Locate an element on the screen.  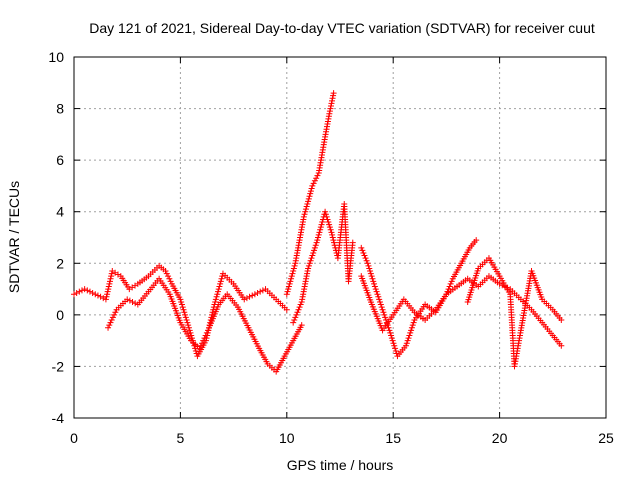
x-tick-label: 15 is located at coordinates (393, 438).